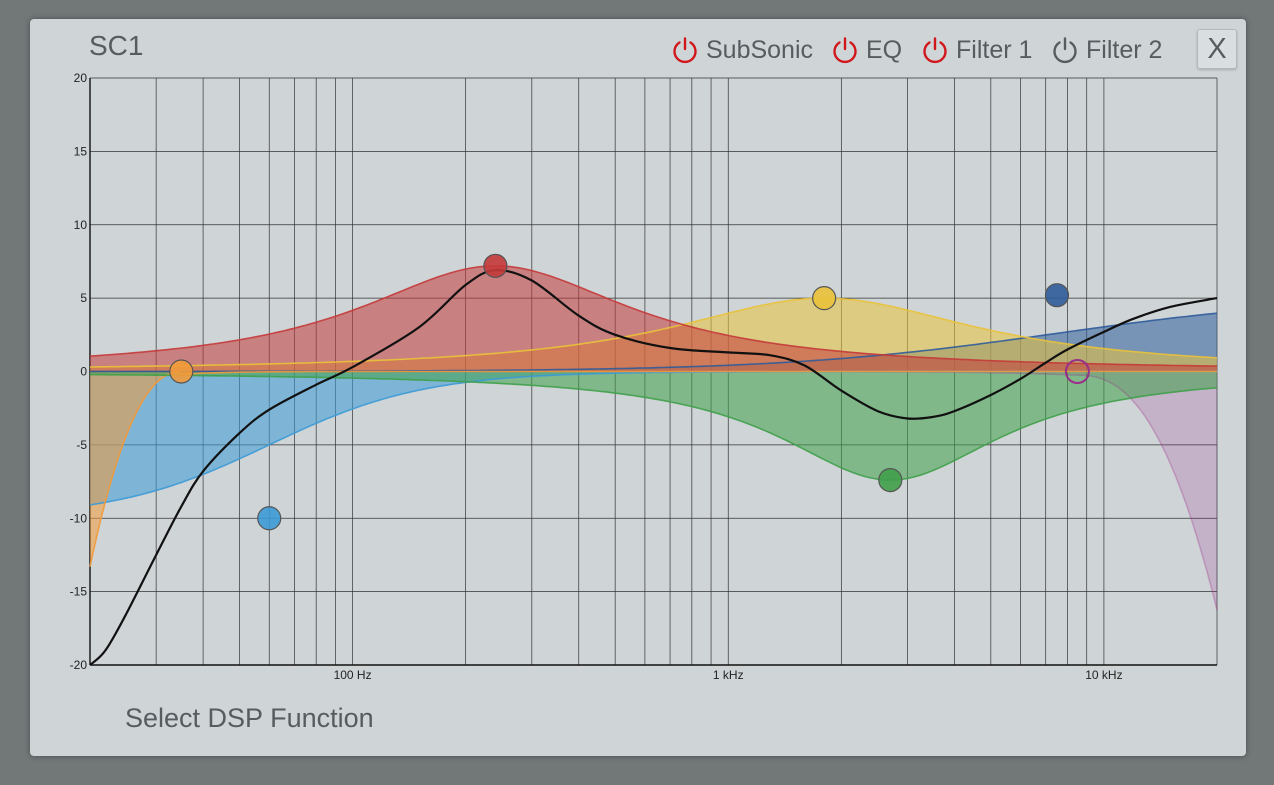 The image size is (1274, 785). Describe the element at coordinates (81, 225) in the screenshot. I see `y-tick-label: 10` at that location.